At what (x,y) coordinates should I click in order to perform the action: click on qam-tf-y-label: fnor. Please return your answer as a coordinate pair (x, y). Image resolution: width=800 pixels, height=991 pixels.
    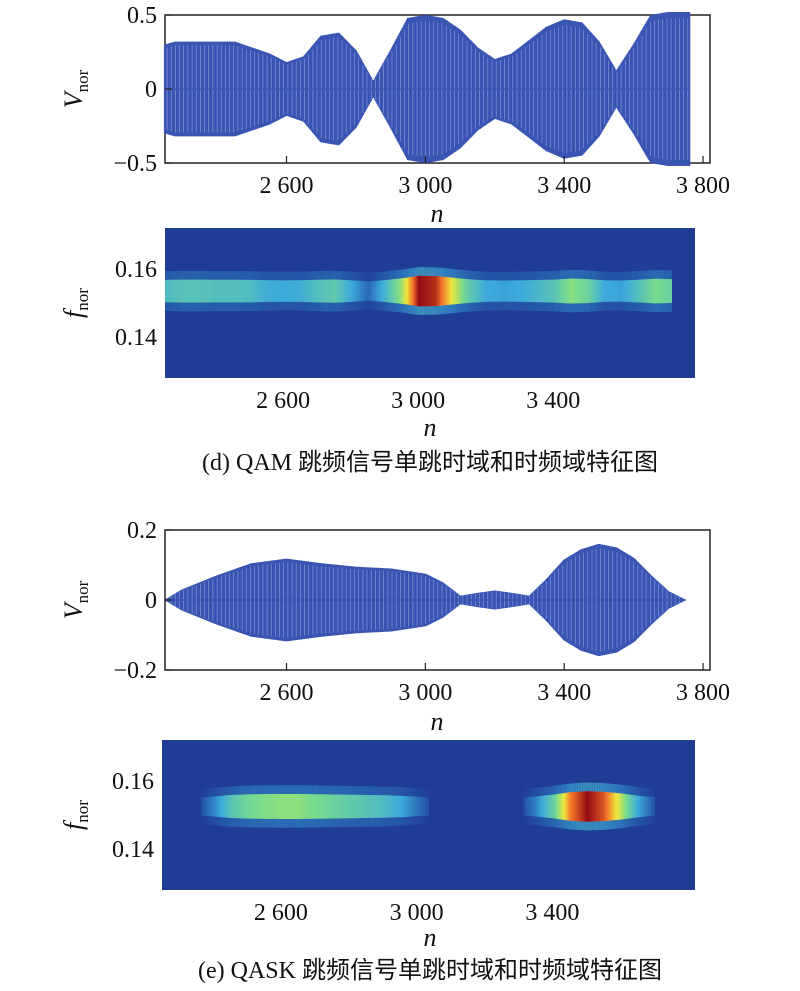
    Looking at the image, I should click on (75, 303).